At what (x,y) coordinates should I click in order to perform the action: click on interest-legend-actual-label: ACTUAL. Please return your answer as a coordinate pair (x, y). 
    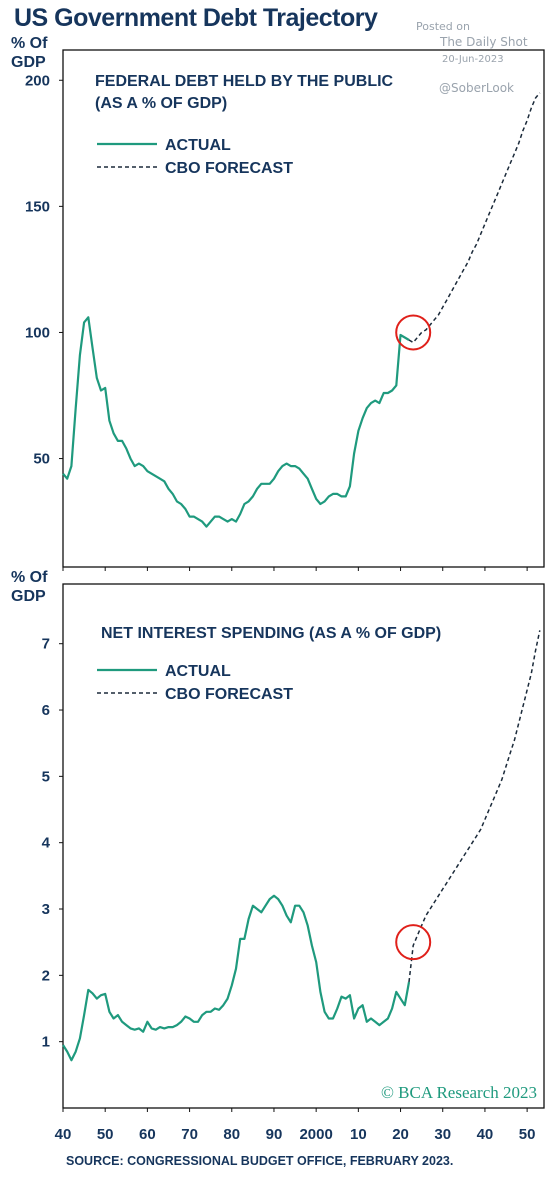
    Looking at the image, I should click on (198, 671).